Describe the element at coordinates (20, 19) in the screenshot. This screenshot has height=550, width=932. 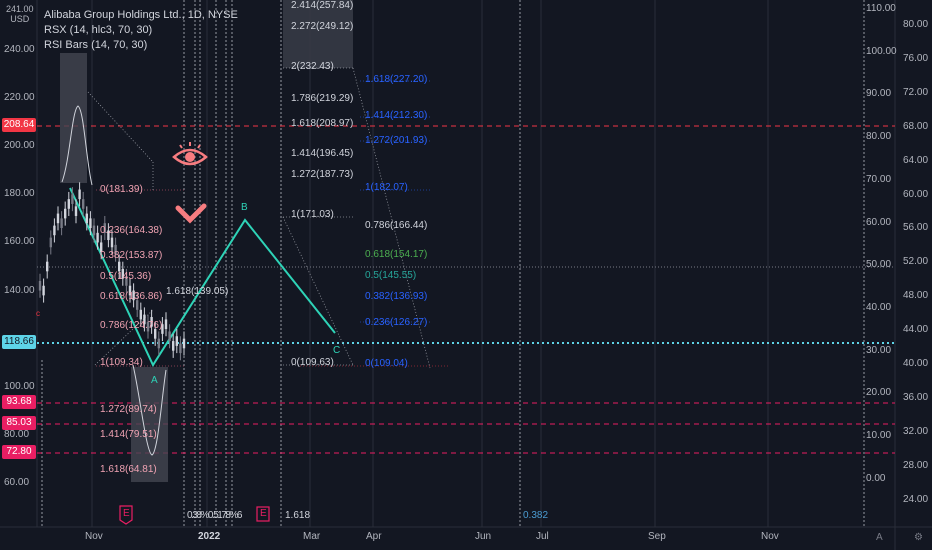
I see `currency-code: USD` at that location.